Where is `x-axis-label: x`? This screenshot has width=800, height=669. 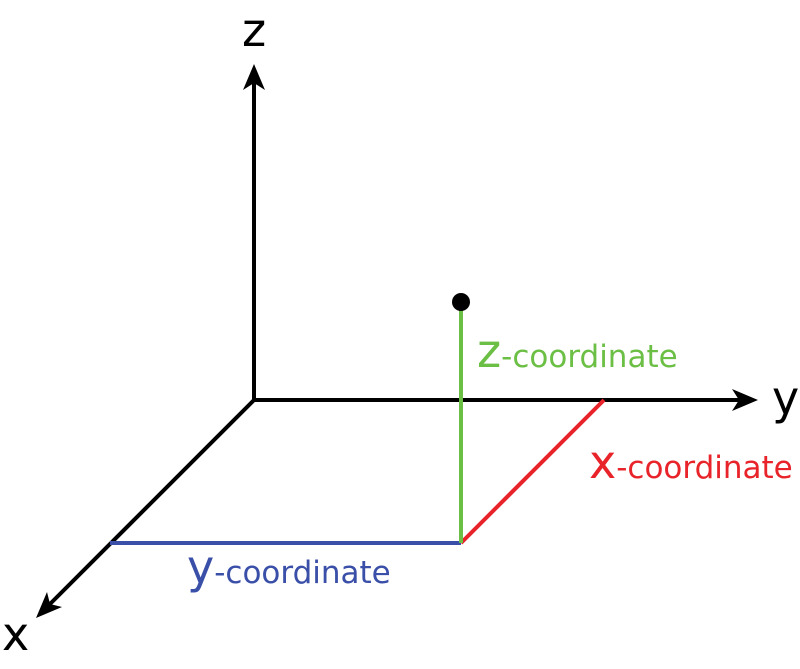
x-axis-label: x is located at coordinates (15, 634).